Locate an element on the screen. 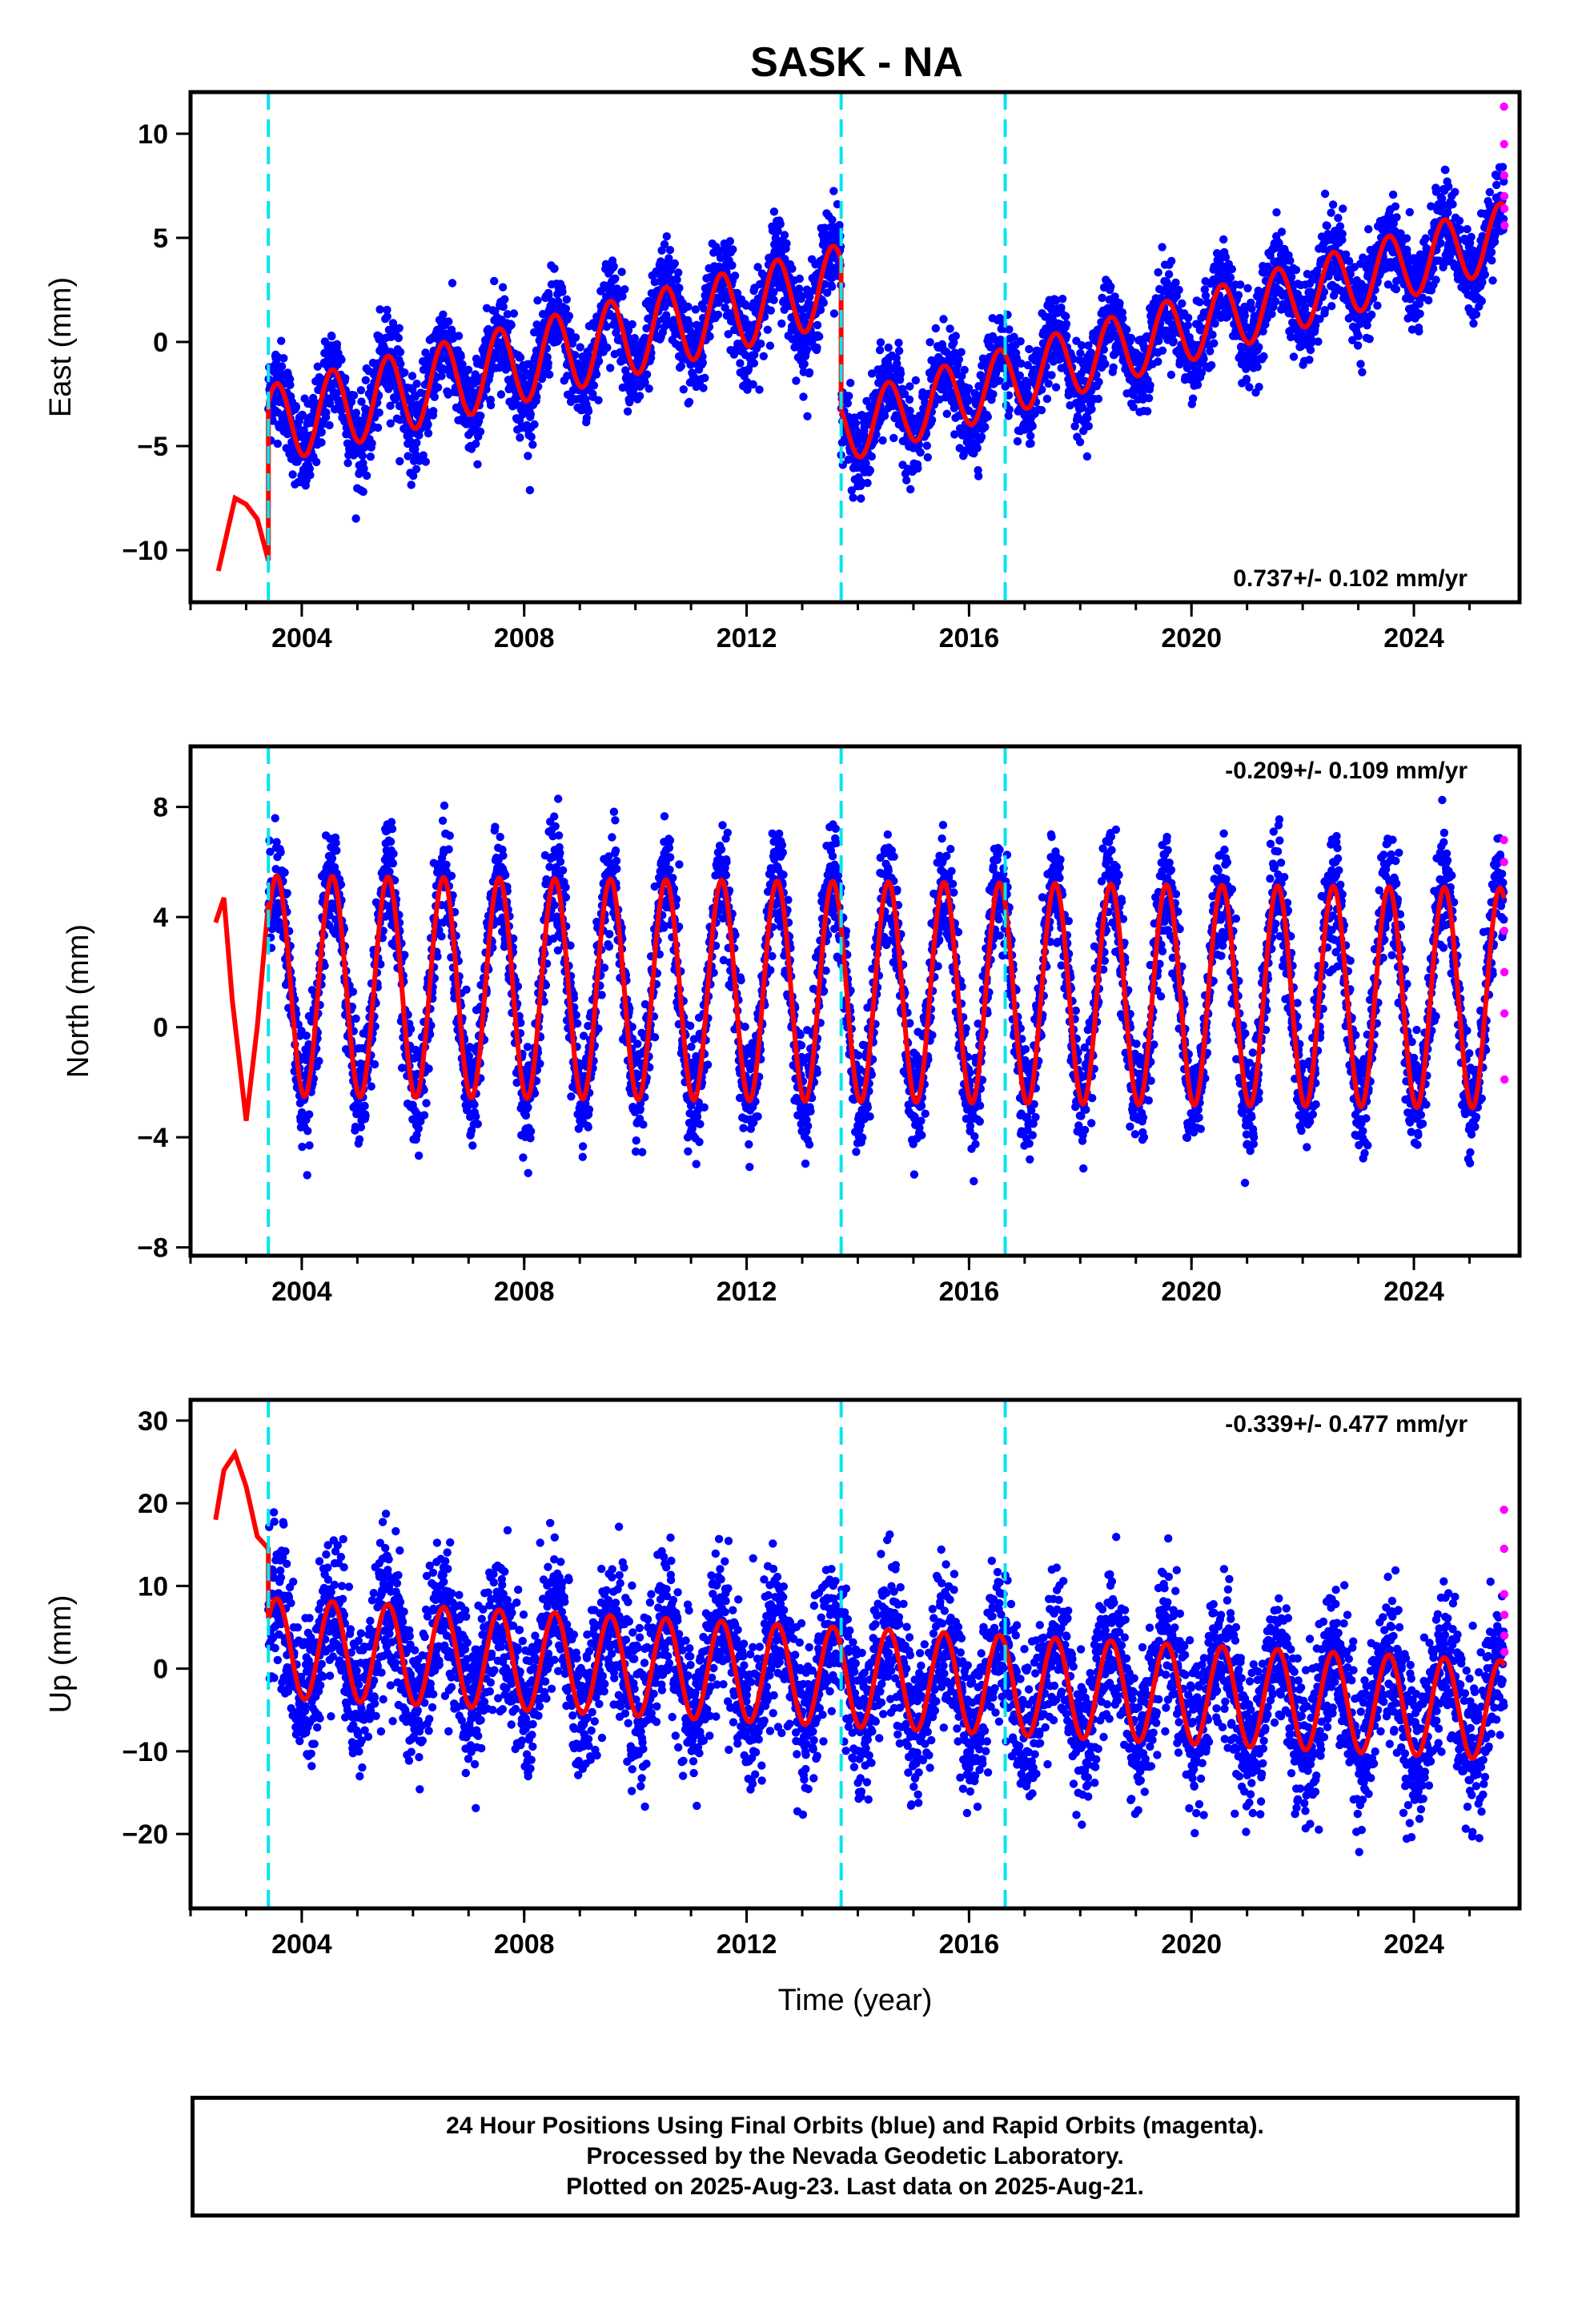 The height and width of the screenshot is (2324, 1582). east-rate-label: 0.737+/- 0.102 mm/yr is located at coordinates (1351, 578).